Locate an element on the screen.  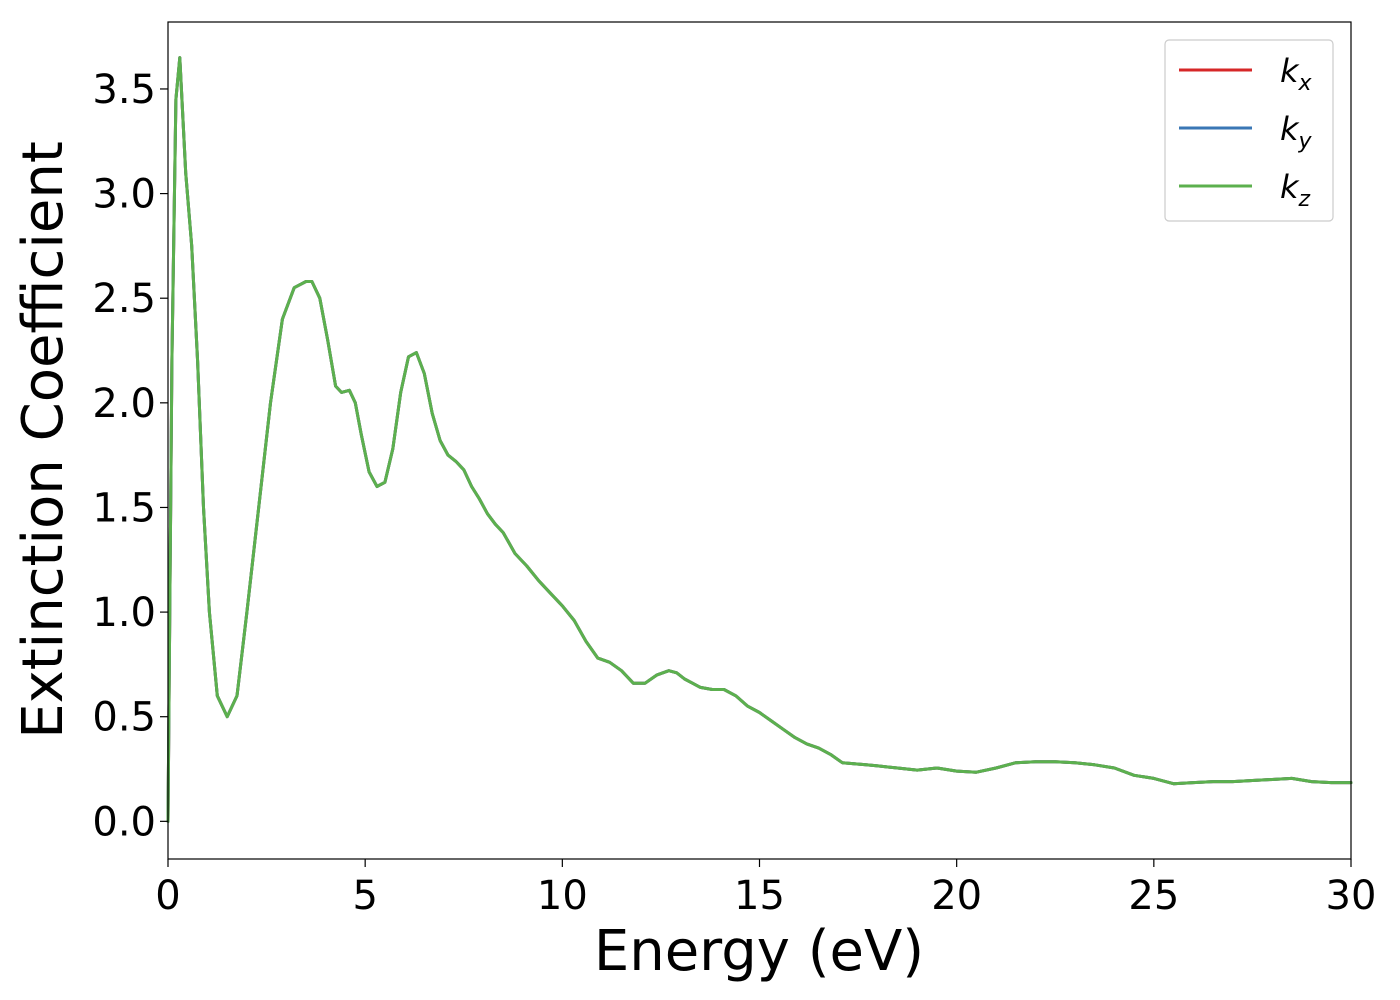
legend-label-ky: ky is located at coordinates (1296, 132).